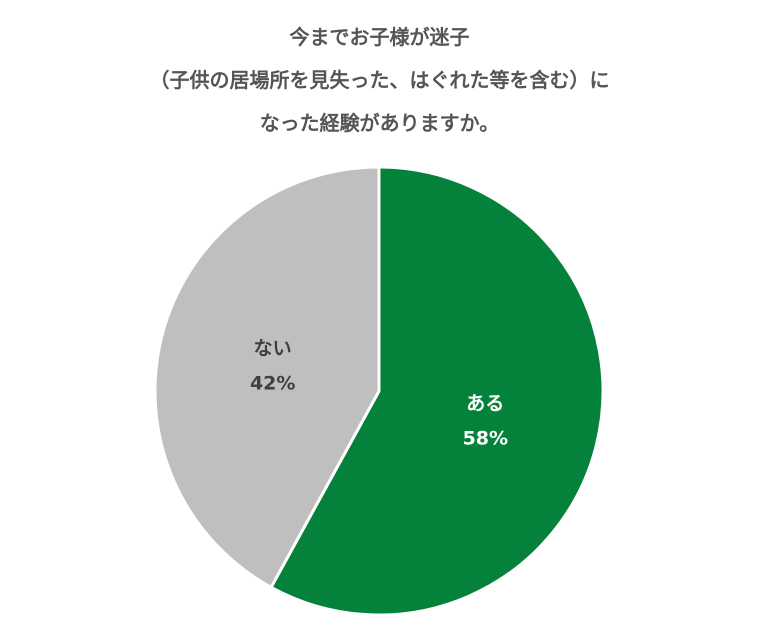 This screenshot has width=759, height=639. What do you see at coordinates (273, 349) in the screenshot?
I see `slice-category-label: ない` at bounding box center [273, 349].